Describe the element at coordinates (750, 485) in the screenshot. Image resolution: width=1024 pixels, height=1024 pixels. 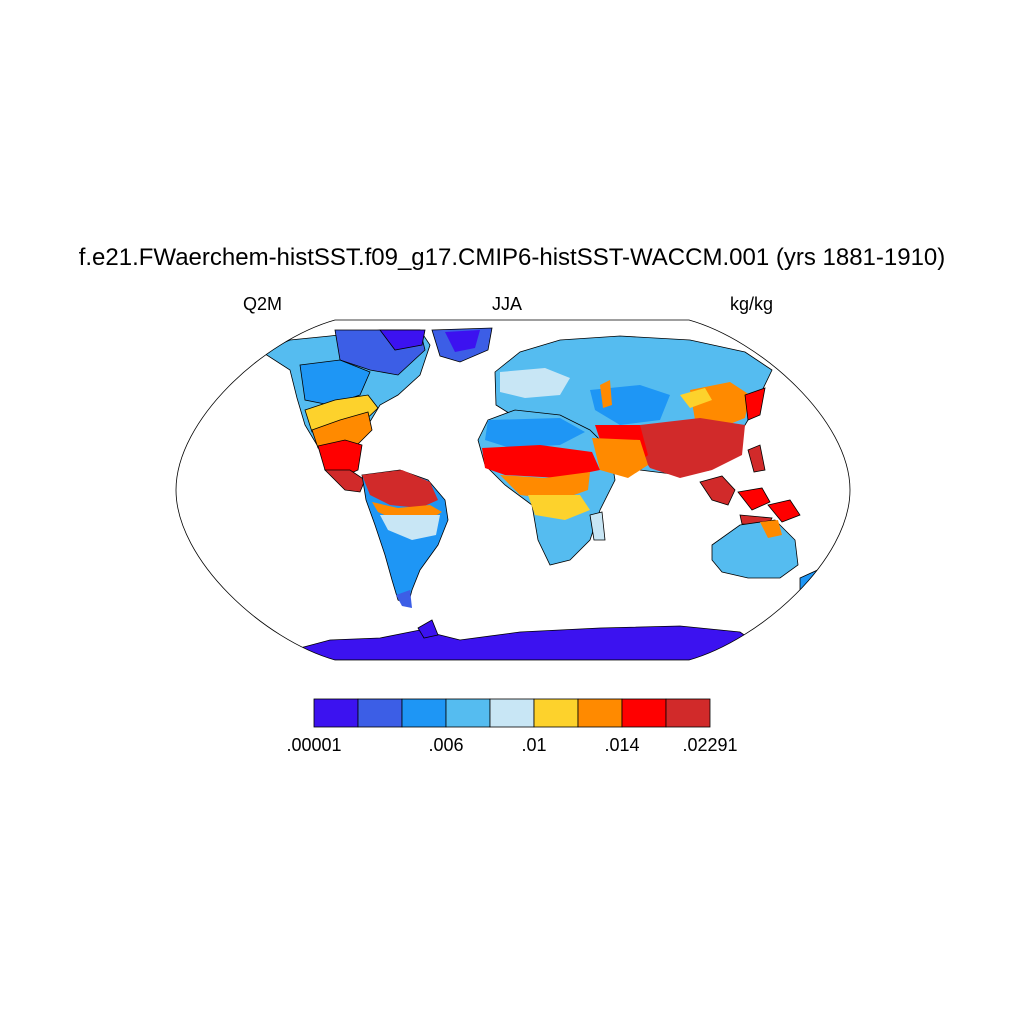
I see `maritime-continent` at that location.